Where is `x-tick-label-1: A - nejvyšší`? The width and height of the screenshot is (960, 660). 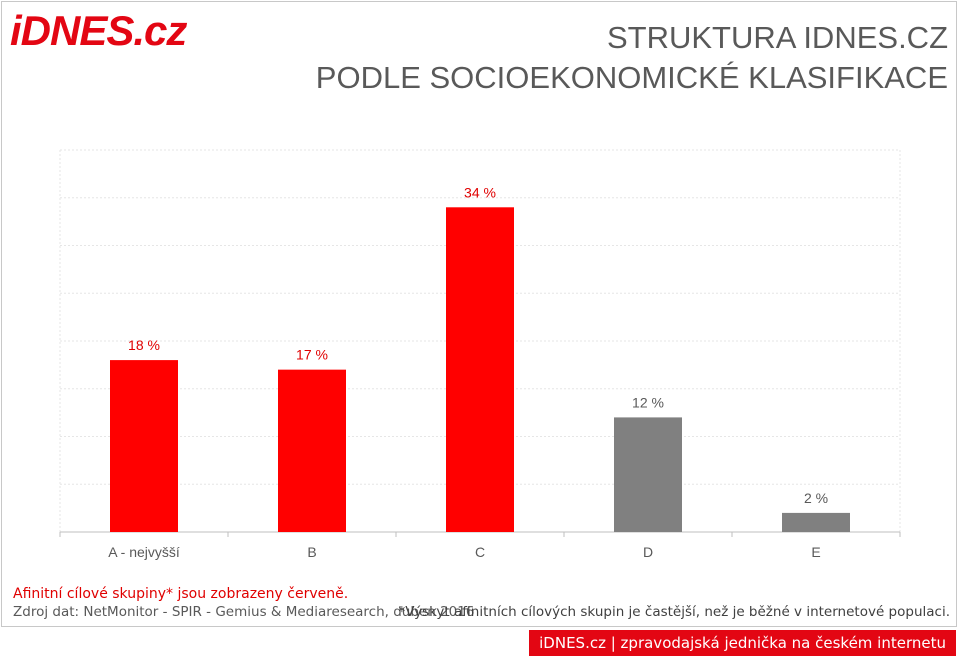
x-tick-label-1: A - nejvyšší is located at coordinates (144, 552).